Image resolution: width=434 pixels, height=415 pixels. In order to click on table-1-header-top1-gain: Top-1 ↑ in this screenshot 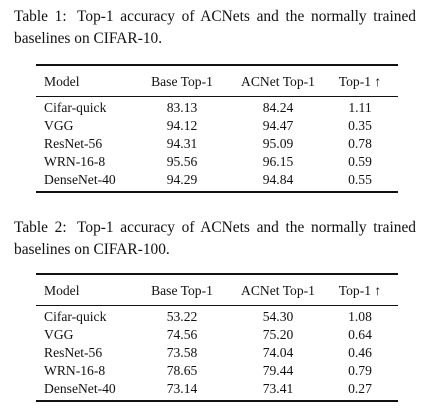, I will do `click(360, 81)`.